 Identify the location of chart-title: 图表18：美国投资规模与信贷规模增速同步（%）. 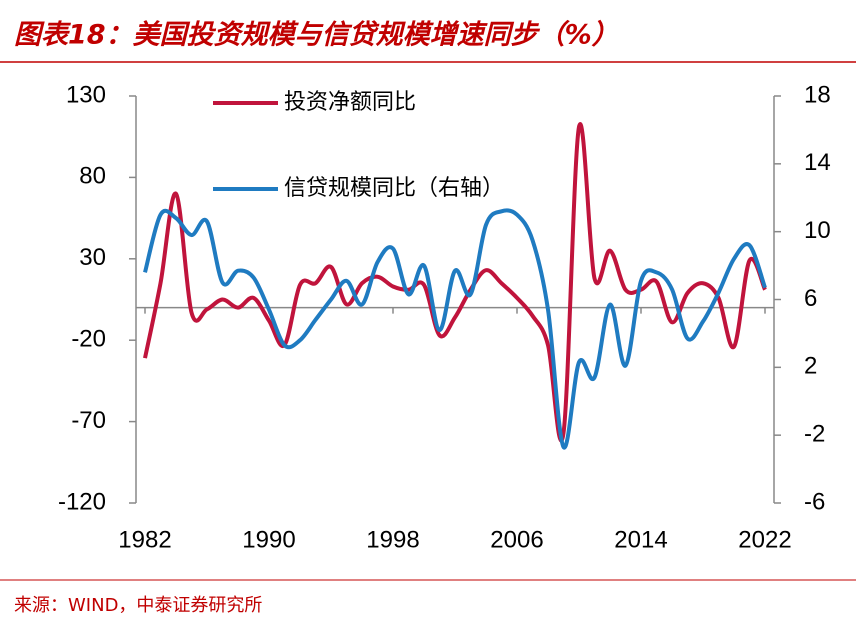
(316, 35).